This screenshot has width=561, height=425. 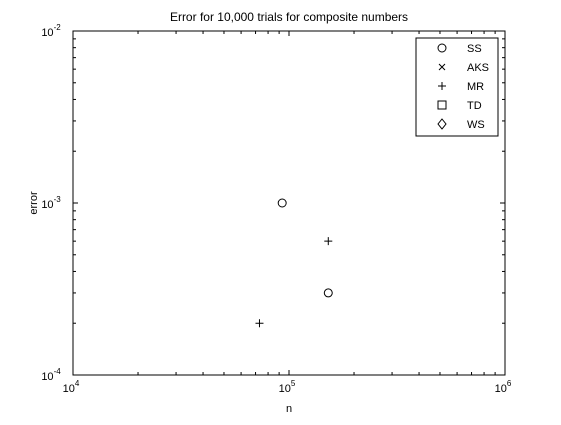 I want to click on legend-marker-td, so click(x=442, y=105).